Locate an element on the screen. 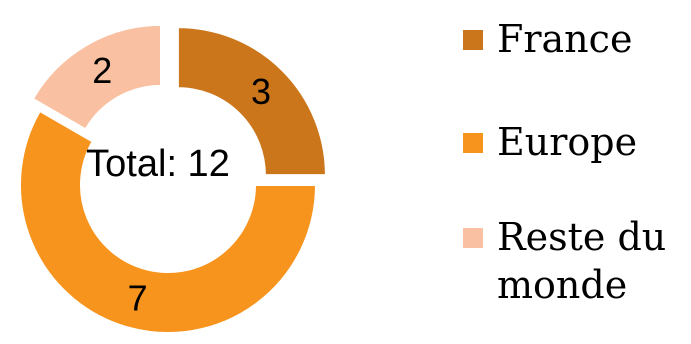 This screenshot has width=691, height=344. legend-label-europe: Europe is located at coordinates (567, 142).